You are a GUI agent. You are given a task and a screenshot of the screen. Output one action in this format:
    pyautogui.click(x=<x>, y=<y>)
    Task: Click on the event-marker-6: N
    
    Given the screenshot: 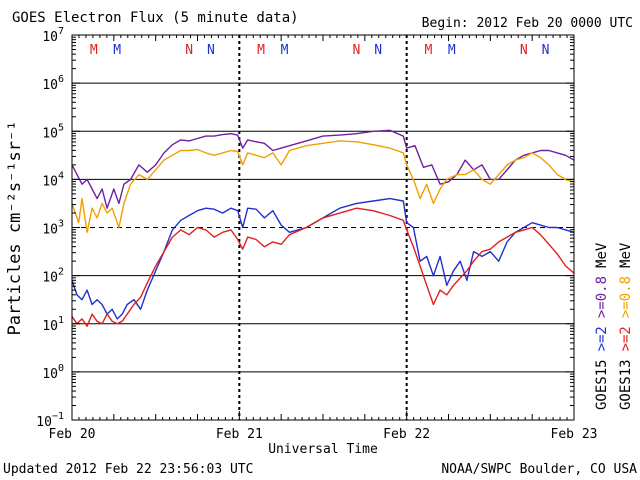 What is the action you would take?
    pyautogui.click(x=357, y=50)
    